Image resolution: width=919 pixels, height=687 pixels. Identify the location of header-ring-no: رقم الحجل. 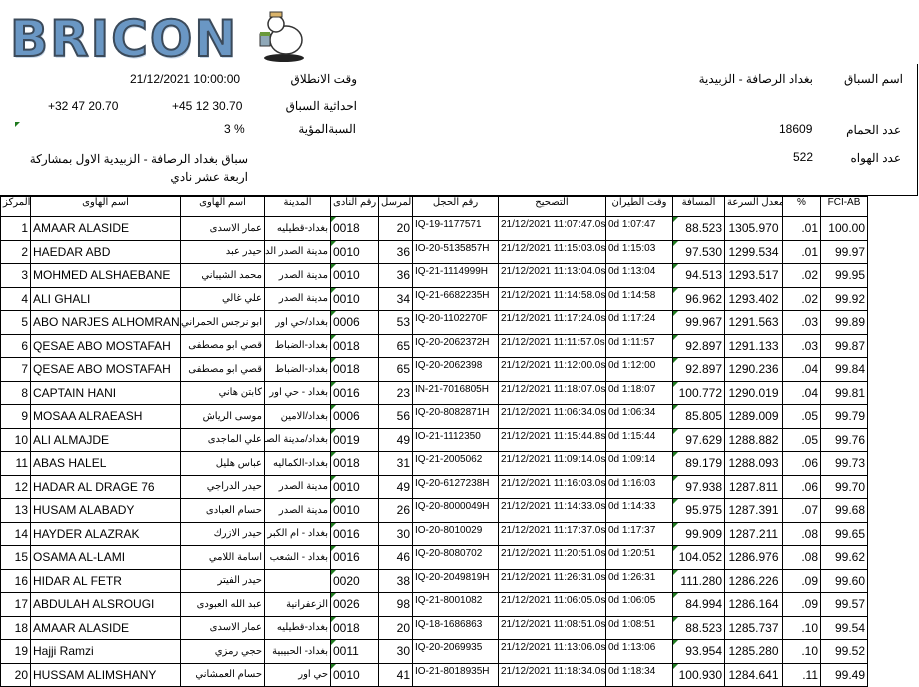
(455, 206).